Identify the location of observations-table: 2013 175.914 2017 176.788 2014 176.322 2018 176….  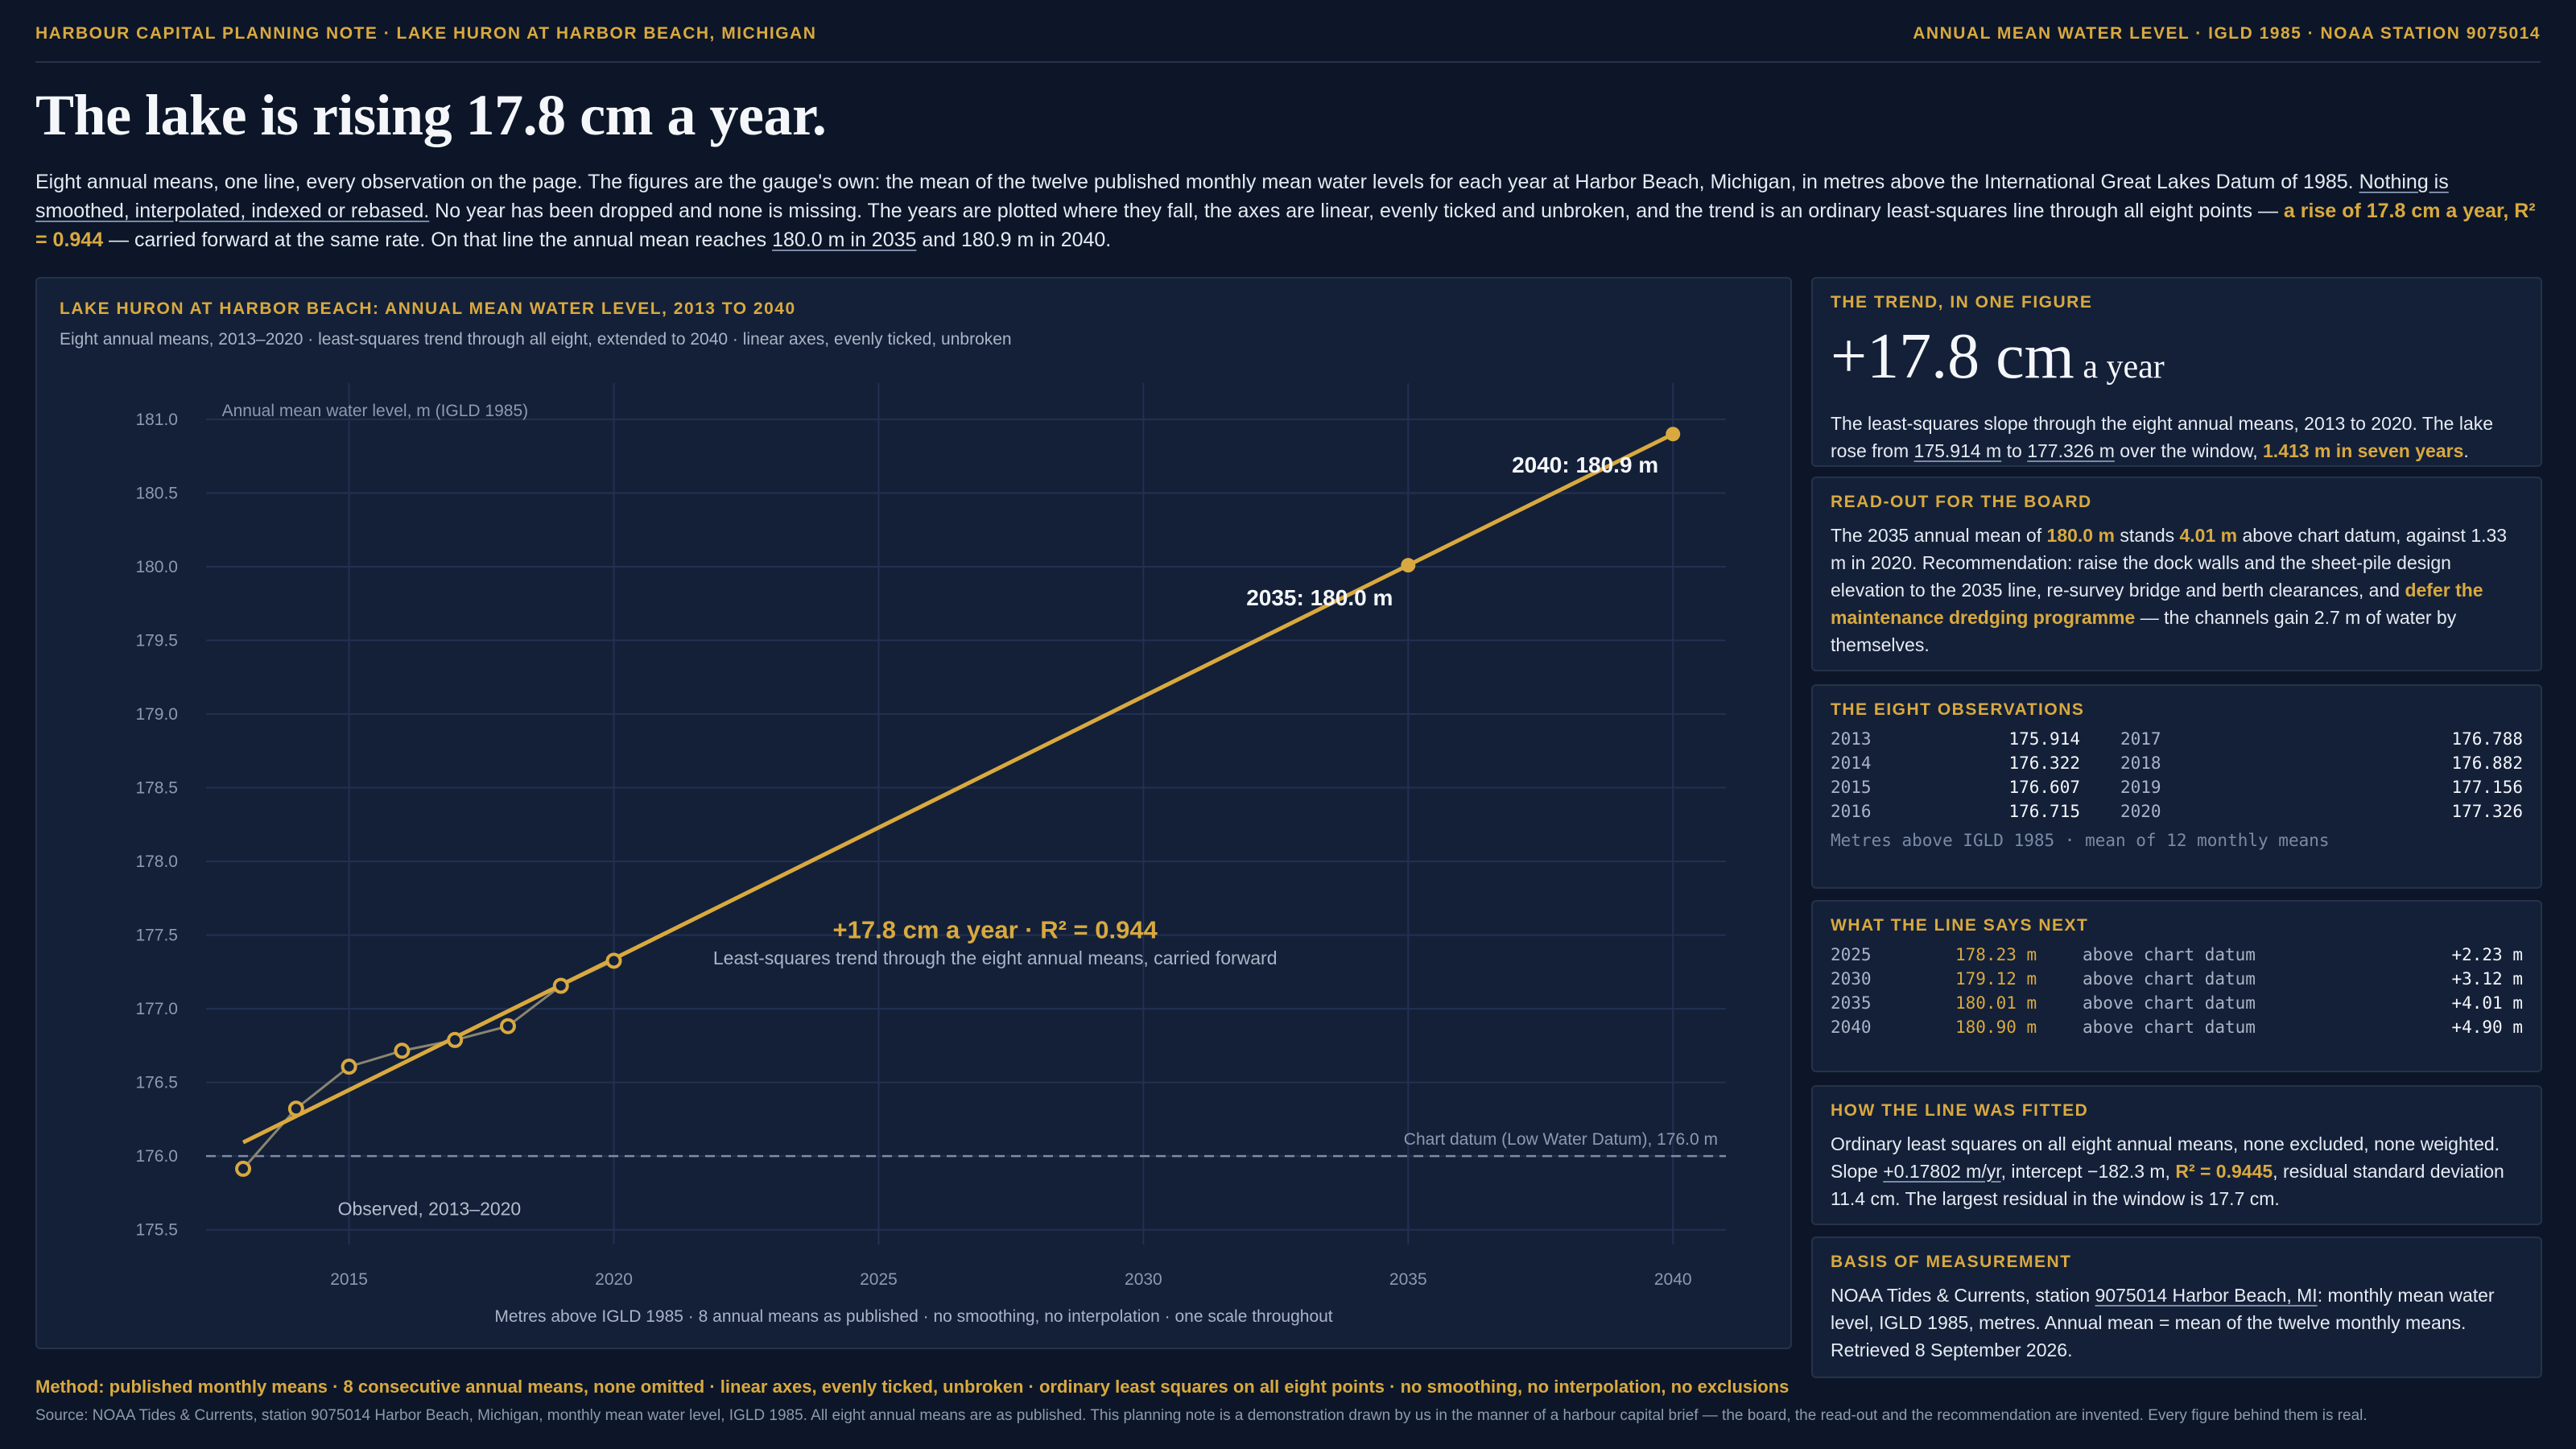
(2177, 775).